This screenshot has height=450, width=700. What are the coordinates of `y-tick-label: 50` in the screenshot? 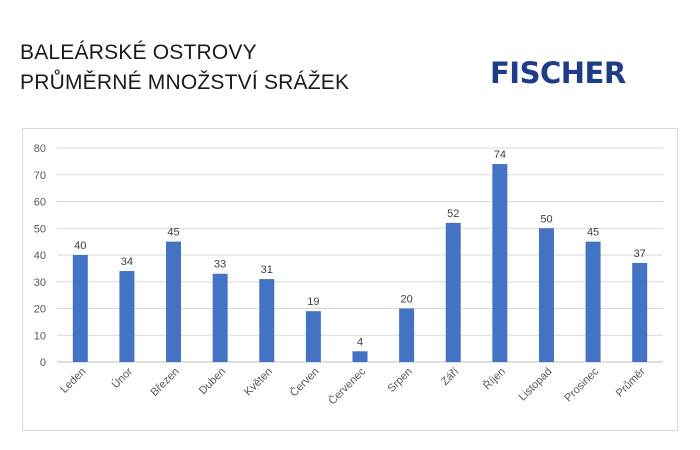 It's located at (40, 229).